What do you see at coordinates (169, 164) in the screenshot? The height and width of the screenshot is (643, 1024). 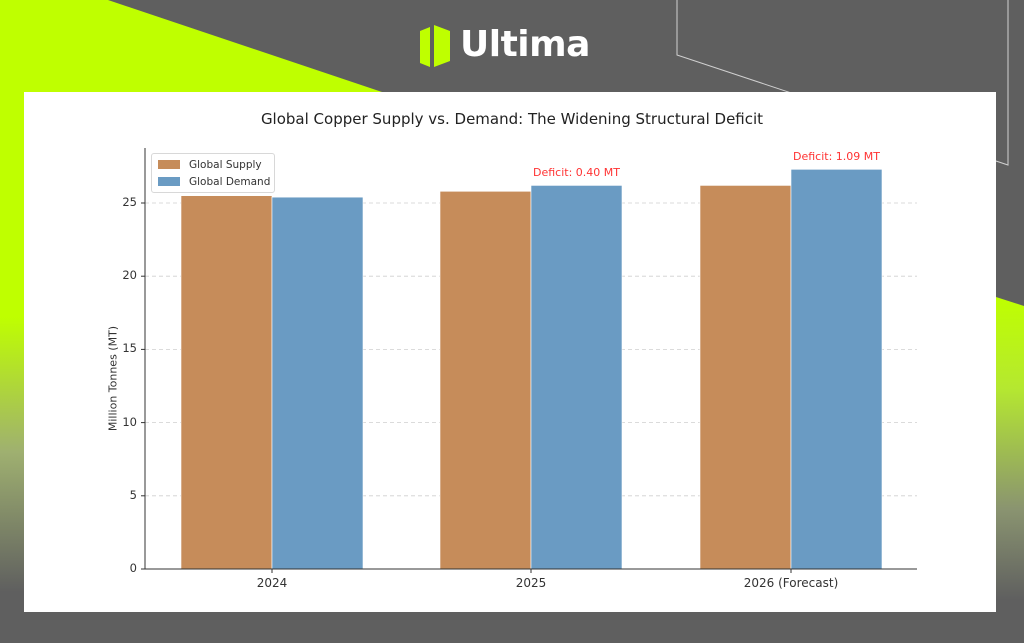 I see `supply-swatch` at bounding box center [169, 164].